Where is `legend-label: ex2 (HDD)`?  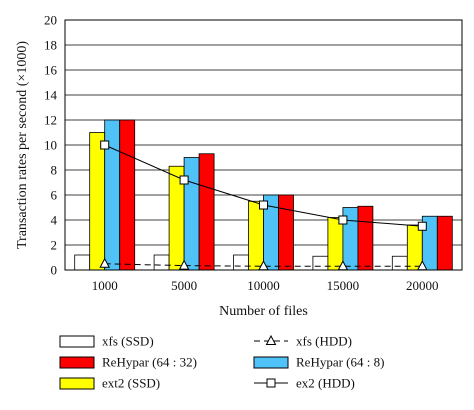 legend-label: ex2 (HDD) is located at coordinates (325, 383).